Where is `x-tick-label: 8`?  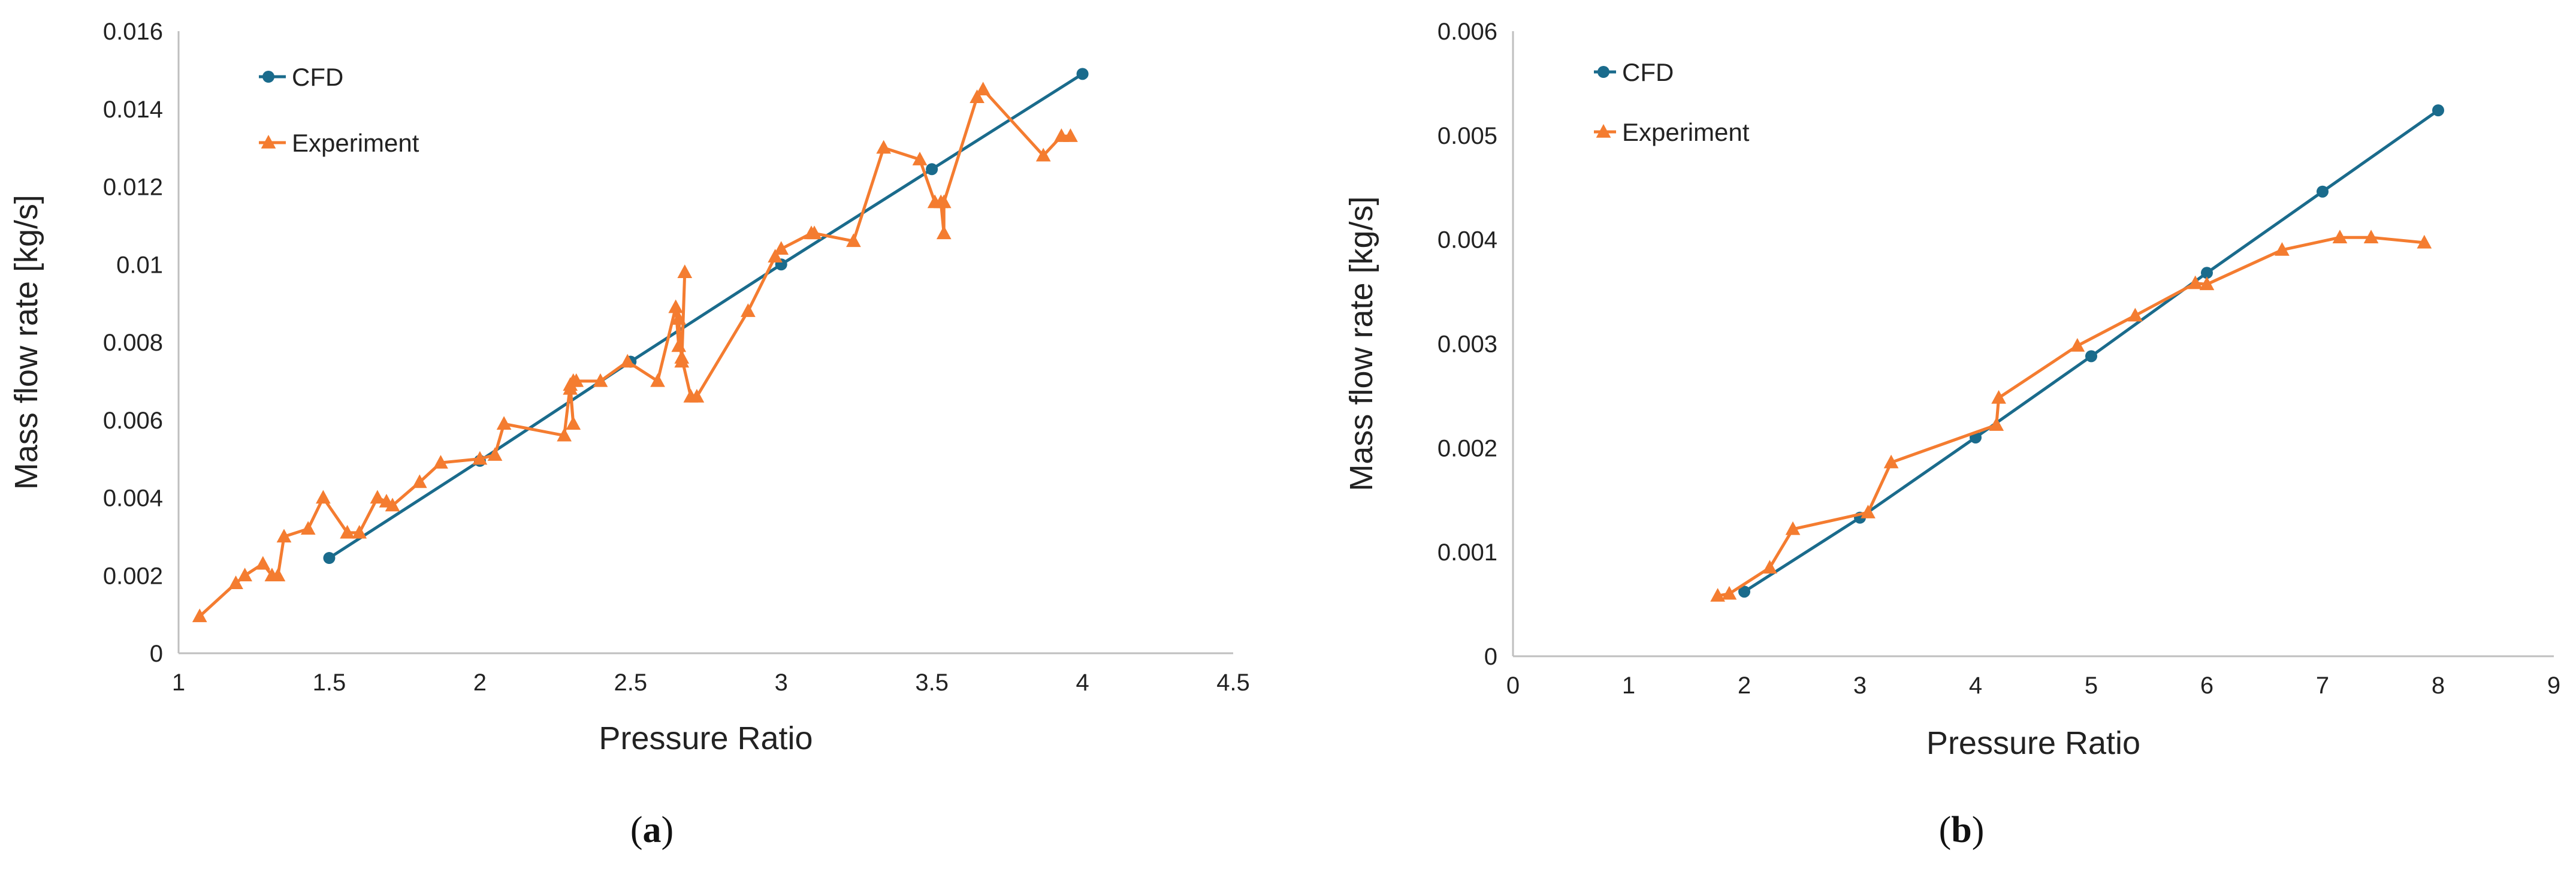
x-tick-label: 8 is located at coordinates (2439, 685).